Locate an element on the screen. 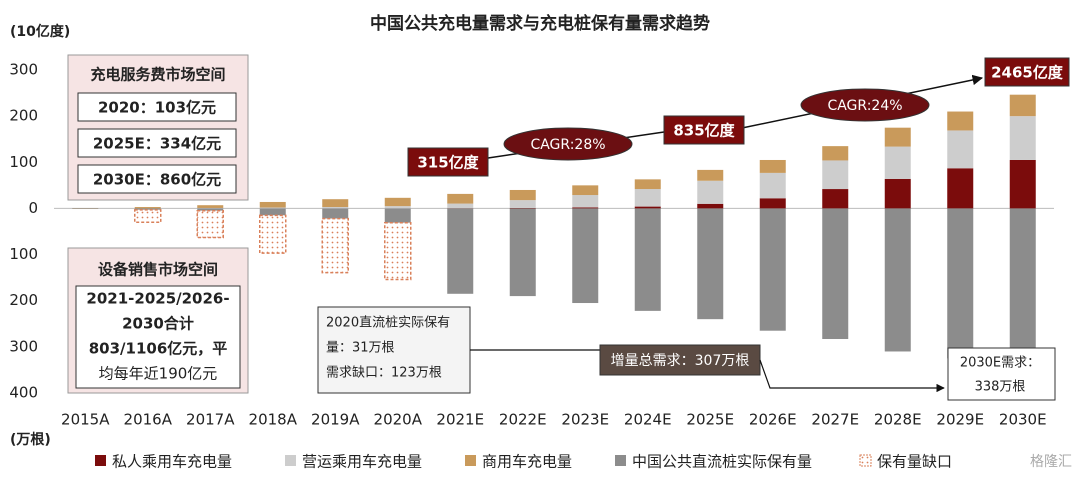  service-box-line: 2030E：860亿元 is located at coordinates (157, 180).